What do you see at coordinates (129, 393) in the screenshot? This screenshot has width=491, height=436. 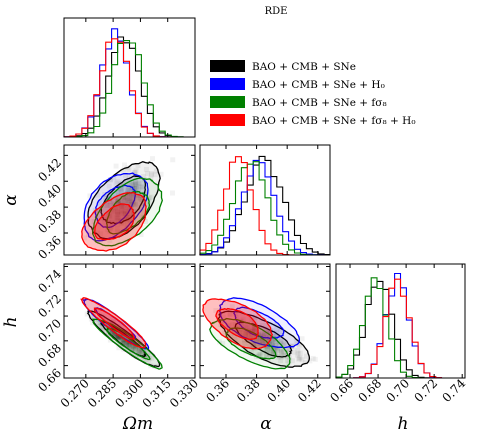 I see `x-tick-label-omega_m: 0.300` at bounding box center [129, 393].